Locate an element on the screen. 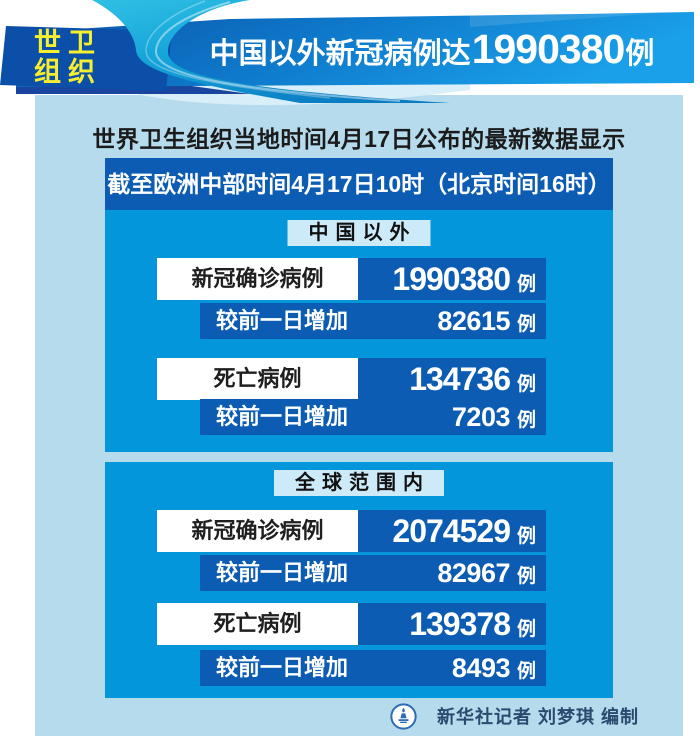 Image resolution: width=700 pixels, height=736 pixels. delta-value: 8493 例 is located at coordinates (494, 668).